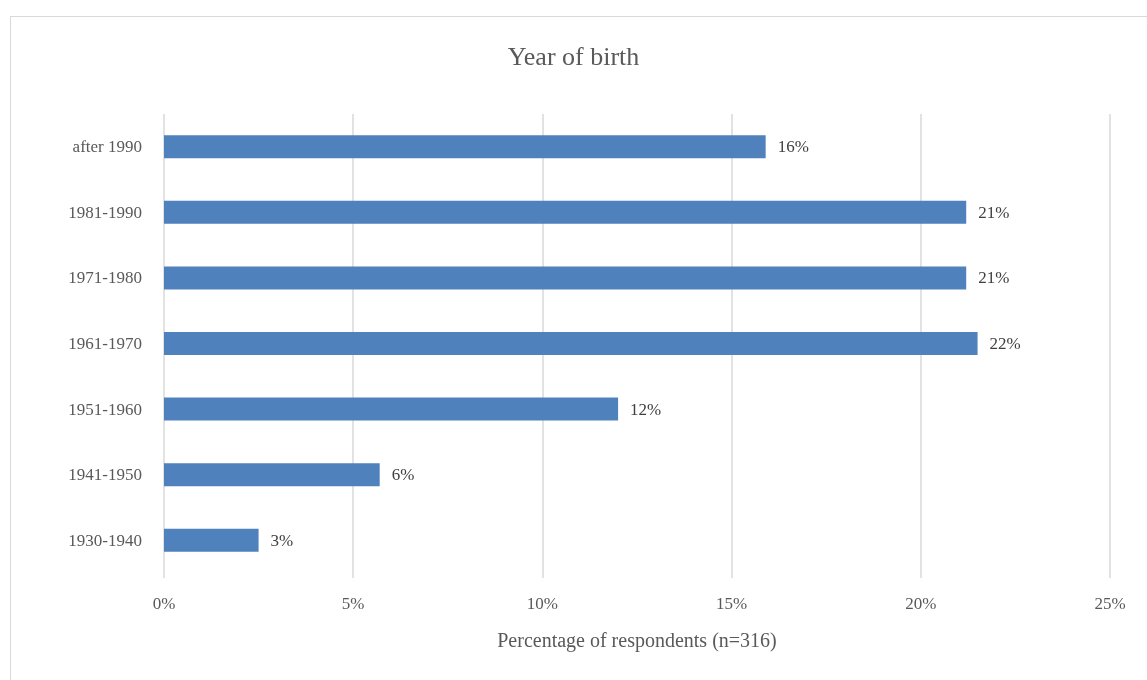  What do you see at coordinates (1005, 343) in the screenshot?
I see `data-label: 22%` at bounding box center [1005, 343].